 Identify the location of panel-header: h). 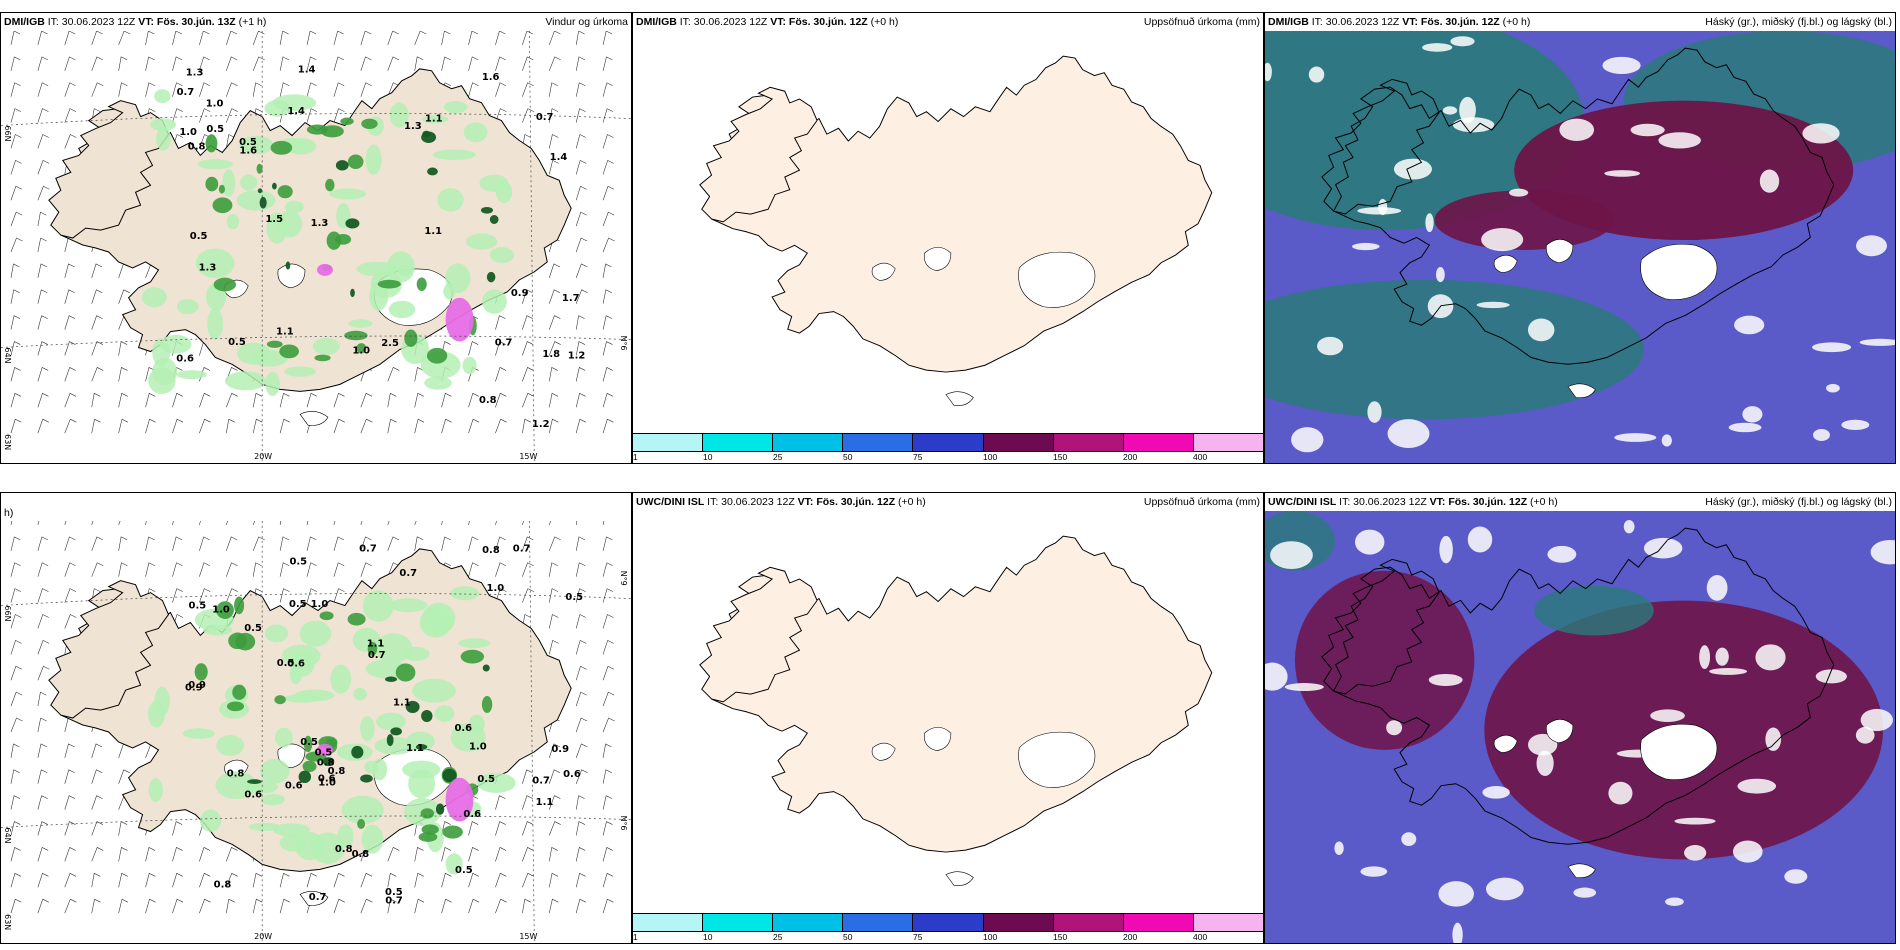
(316, 507).